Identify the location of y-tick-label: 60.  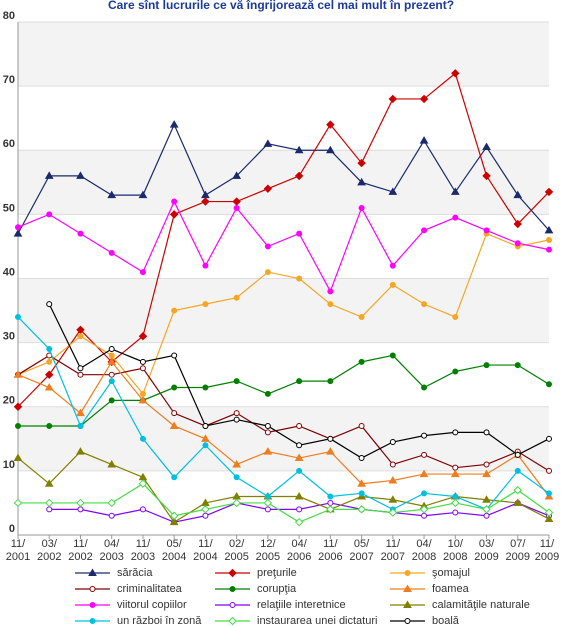
(9, 144).